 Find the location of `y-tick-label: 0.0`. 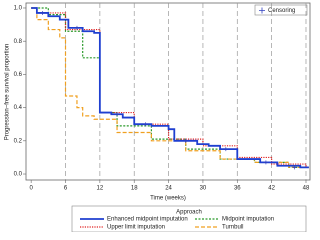

y-tick-label: 0.0 is located at coordinates (18, 175).